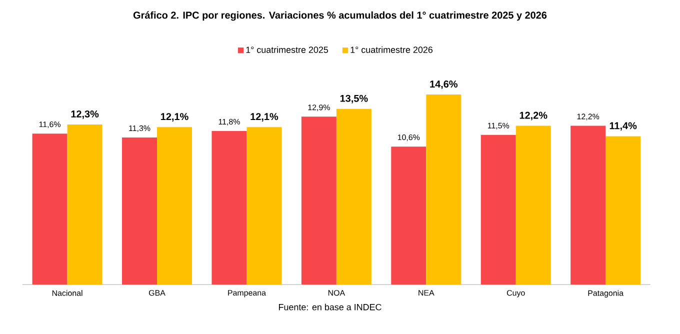  I want to click on data-label: 14,6%, so click(444, 85).